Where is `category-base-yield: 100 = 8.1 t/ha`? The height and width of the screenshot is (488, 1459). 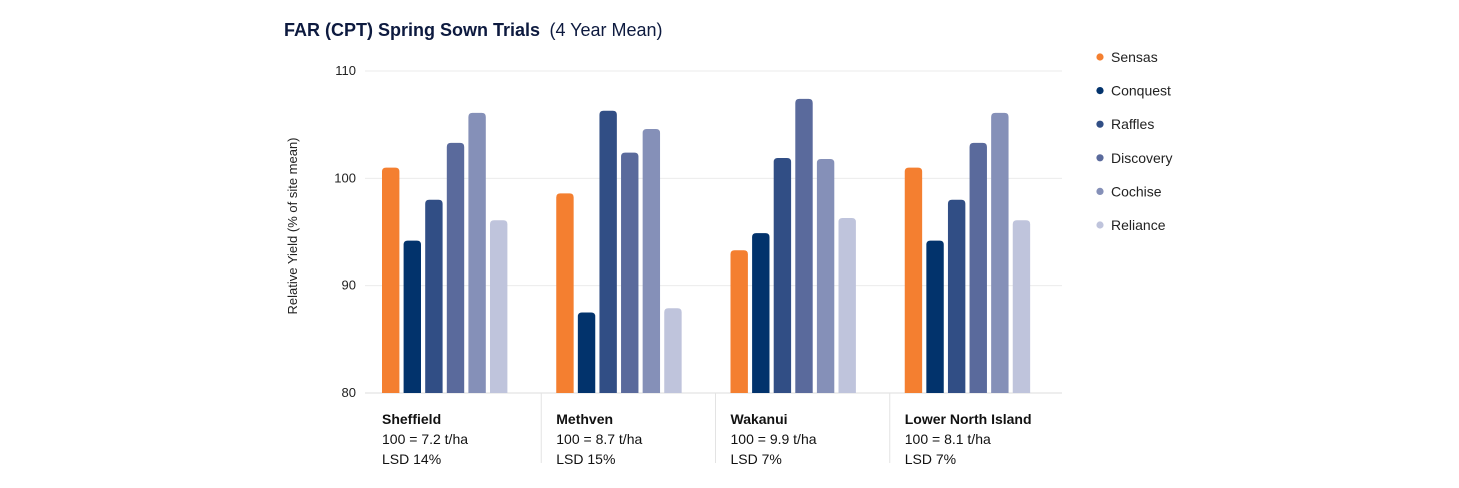 category-base-yield: 100 = 8.1 t/ha is located at coordinates (948, 439).